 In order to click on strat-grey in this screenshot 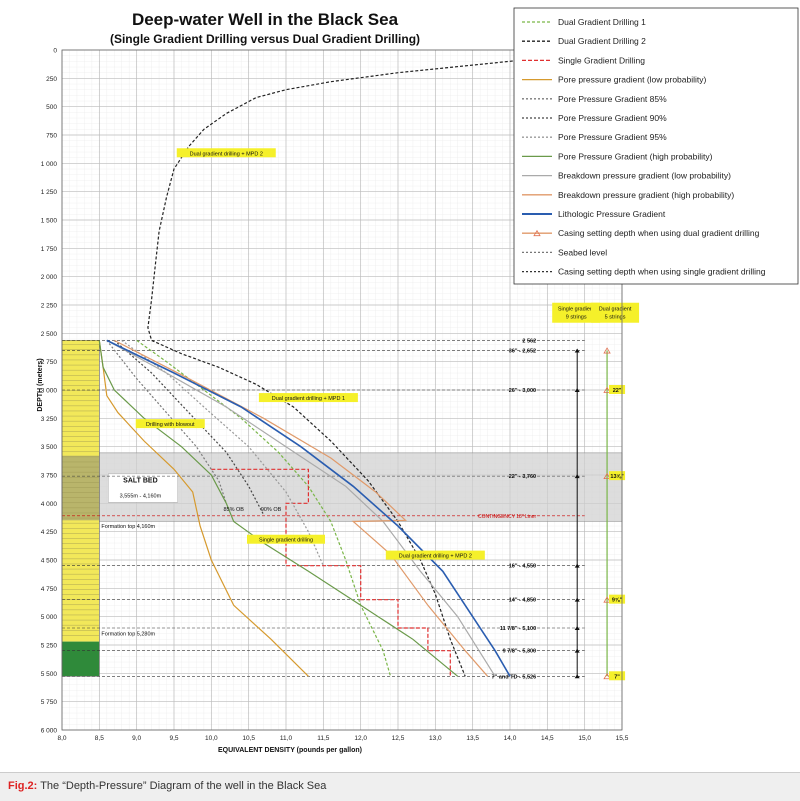, I will do `click(81, 488)`.